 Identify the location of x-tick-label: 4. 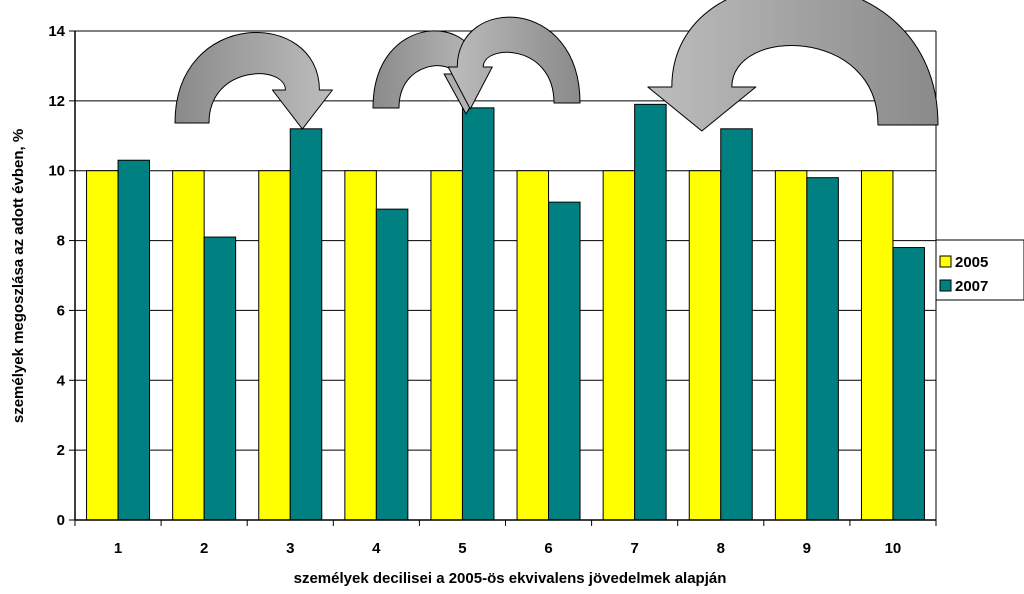
(376, 548).